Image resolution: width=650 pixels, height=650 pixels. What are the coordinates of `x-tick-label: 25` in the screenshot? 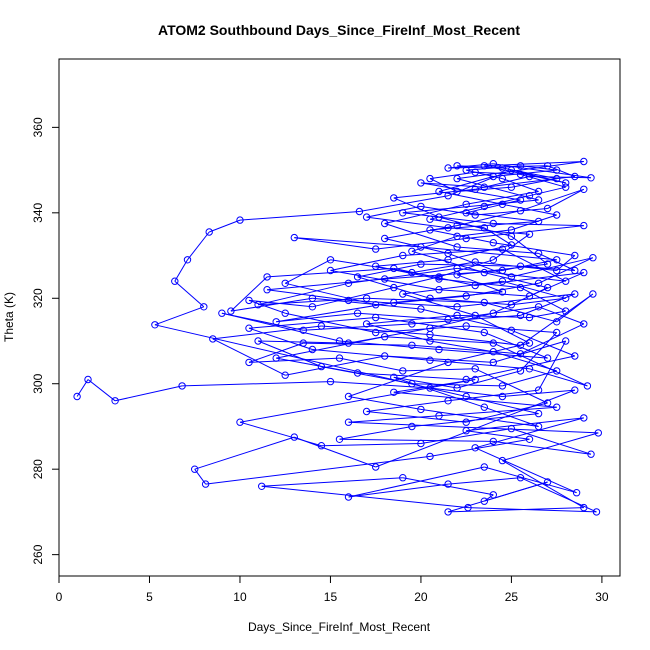 It's located at (512, 597).